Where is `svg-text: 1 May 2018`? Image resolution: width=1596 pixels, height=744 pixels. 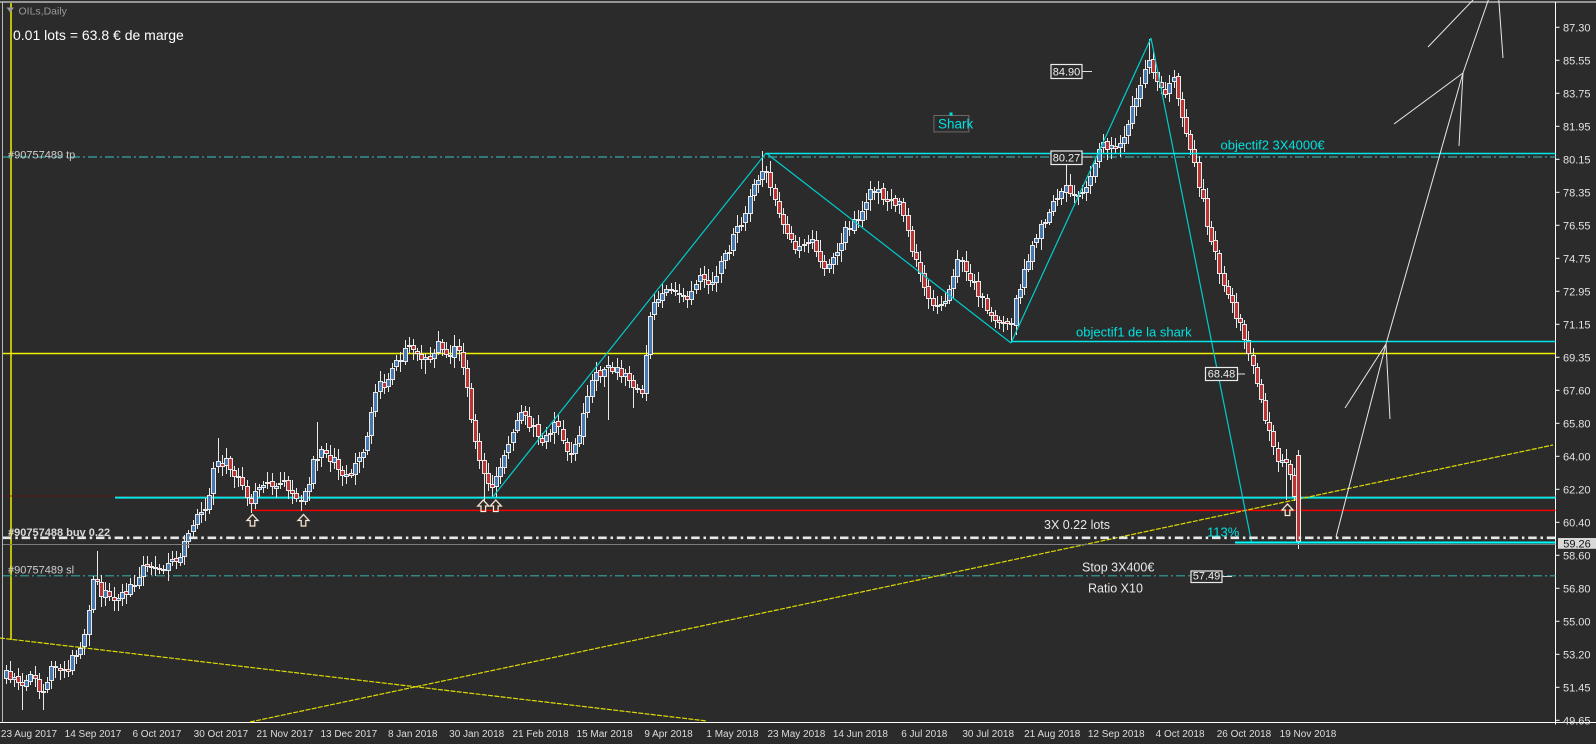
svg-text: 1 May 2018 is located at coordinates (732, 734).